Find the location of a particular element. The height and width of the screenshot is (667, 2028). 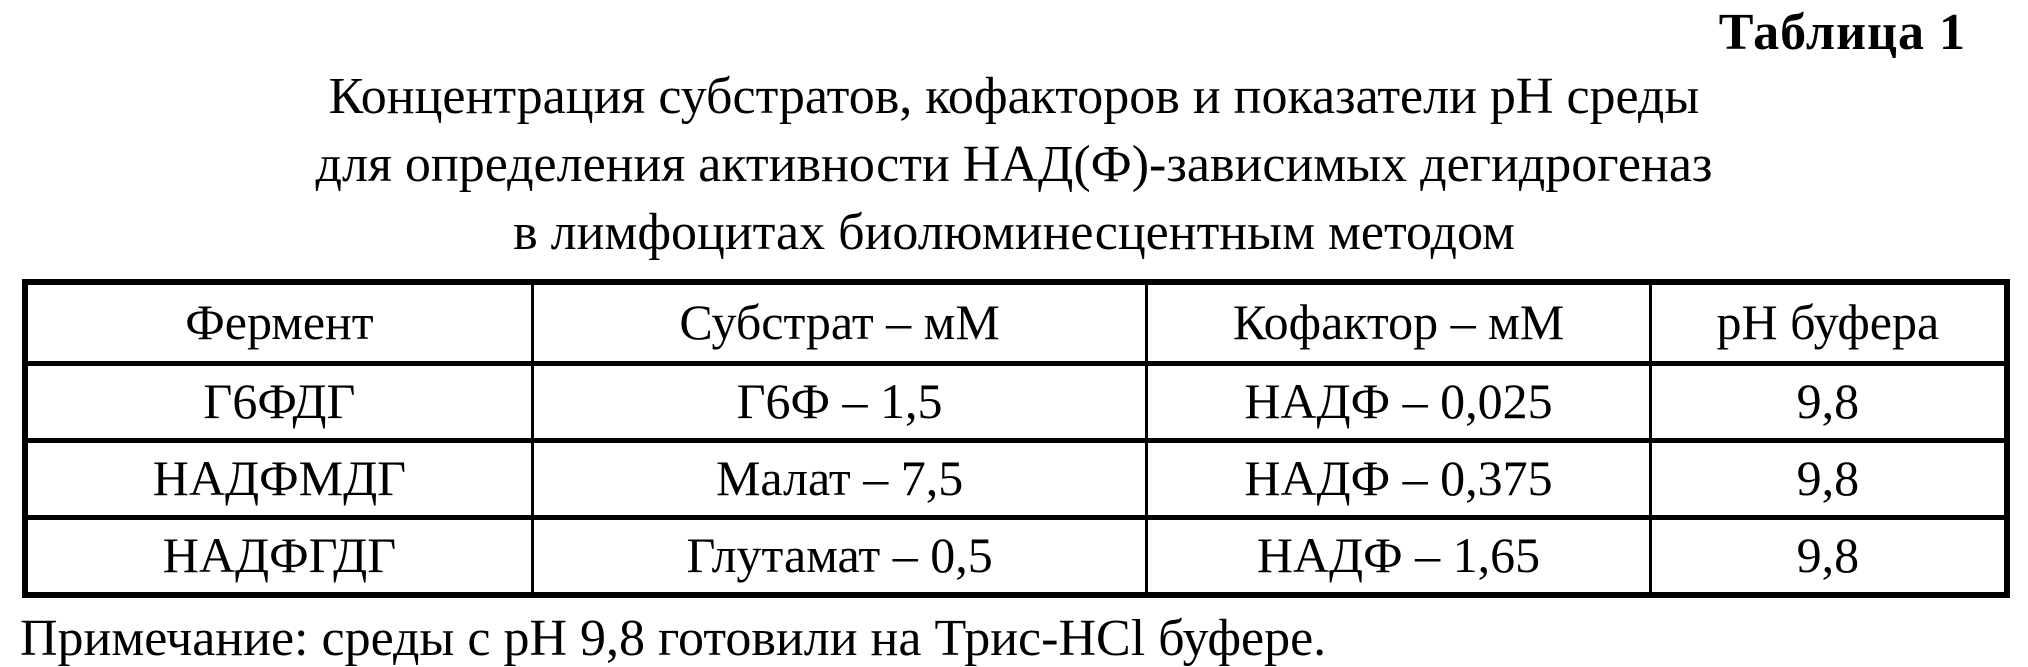

header-cofactor: Кофактор – мМ is located at coordinates (1398, 323).